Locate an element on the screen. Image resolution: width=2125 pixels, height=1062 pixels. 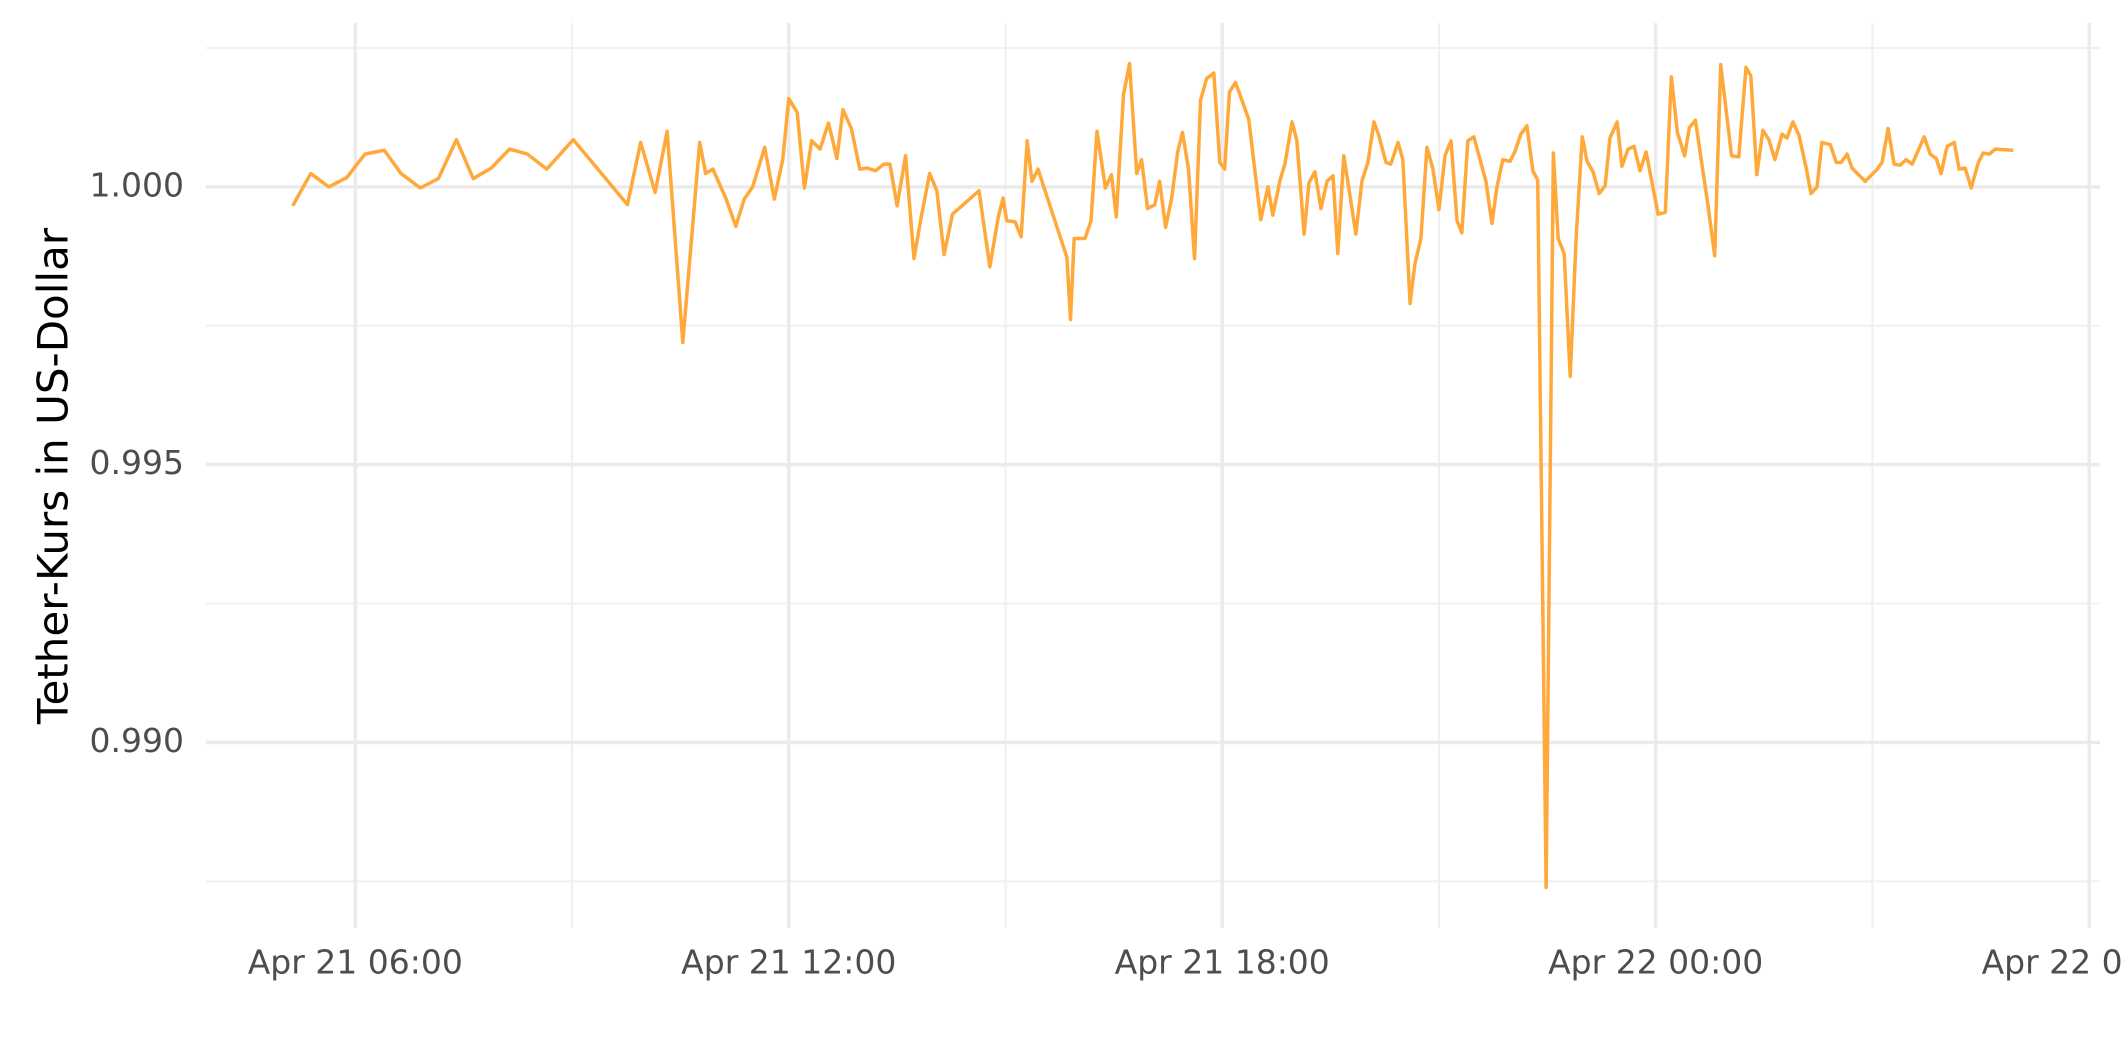
y-axis-title: Tether-Kurs in US-Dollar is located at coordinates (53, 476).